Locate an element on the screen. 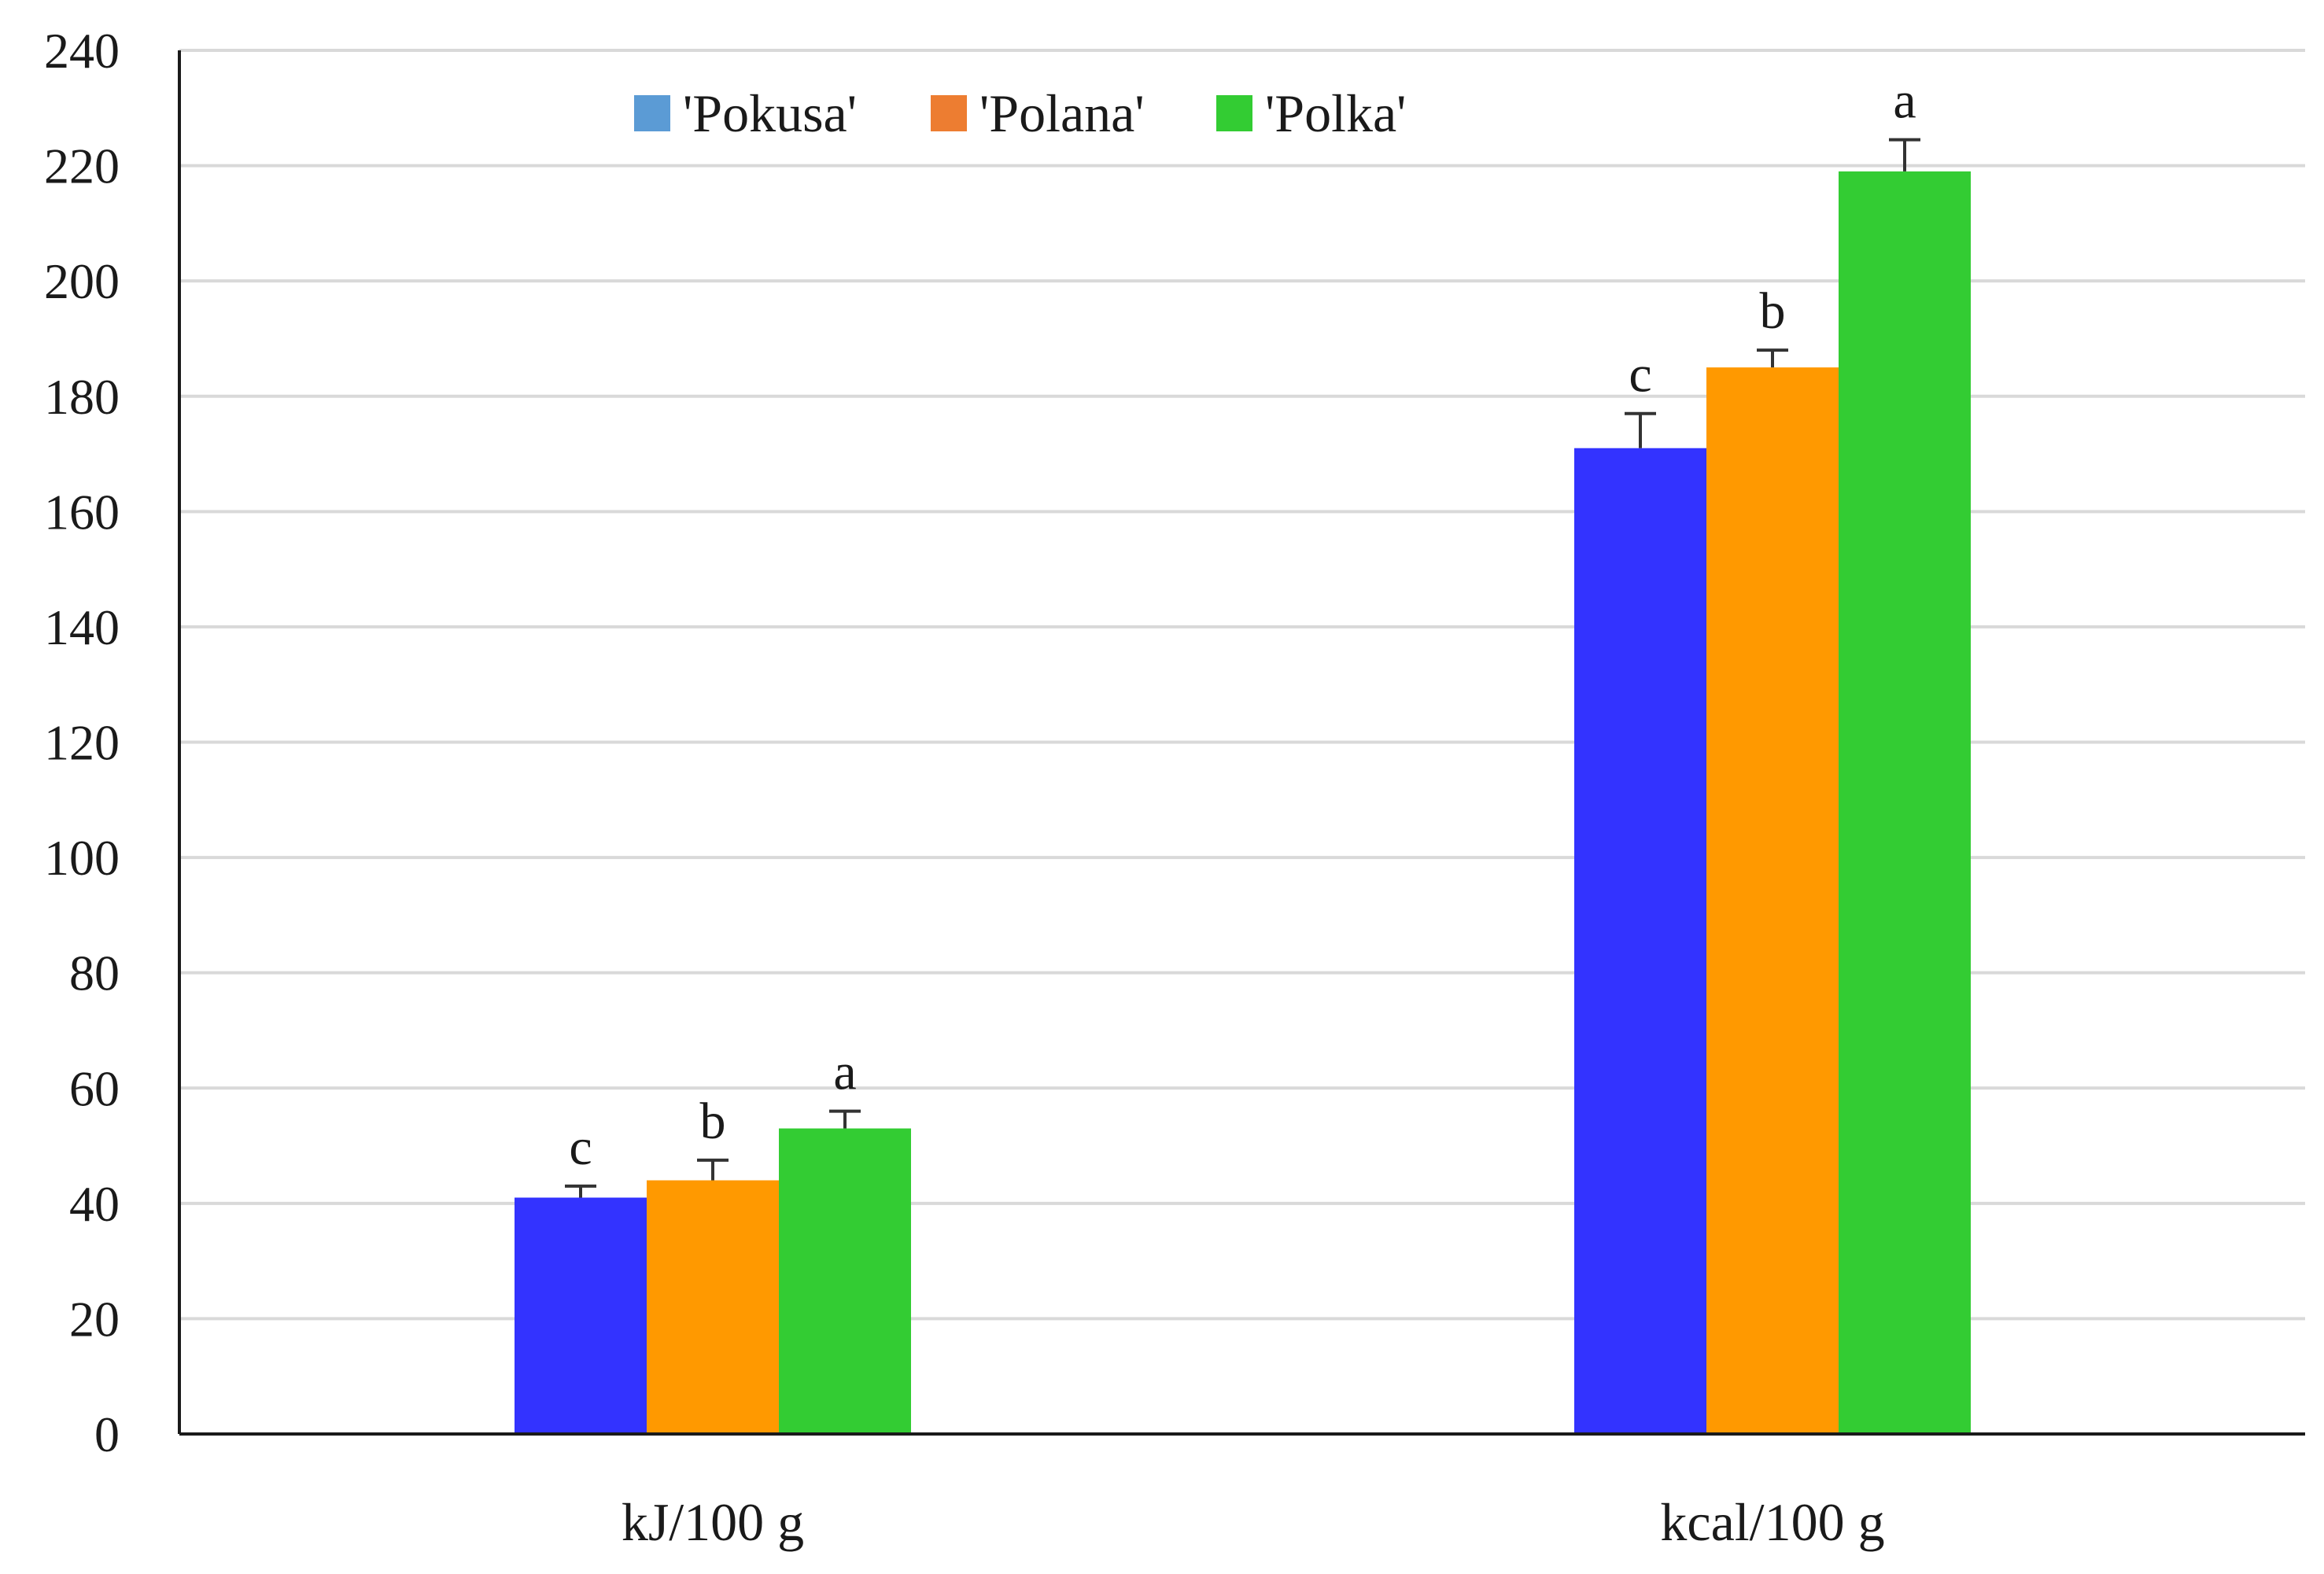 The image size is (2324, 1574). y-tick-label: 200 is located at coordinates (82, 281).